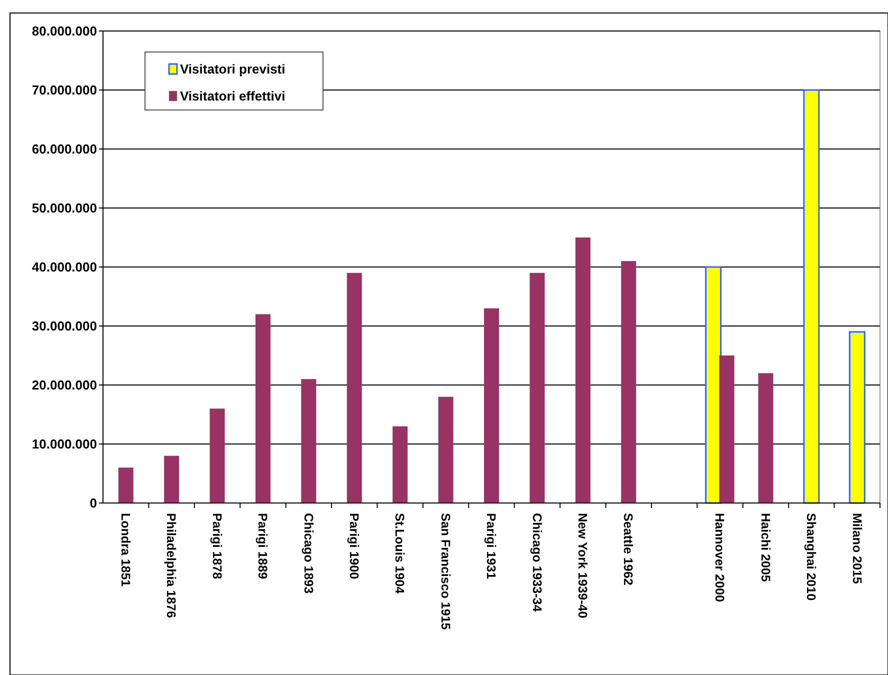 This screenshot has width=888, height=675. Describe the element at coordinates (217, 546) in the screenshot. I see `x-tick-label: Parigi 1878` at that location.